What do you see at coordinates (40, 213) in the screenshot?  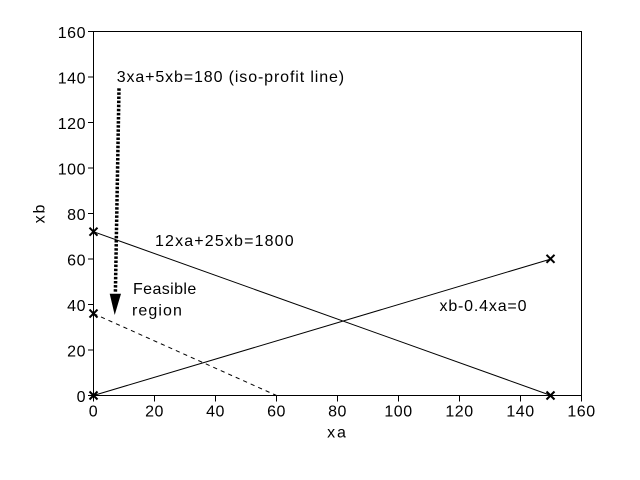 I see `svg-text: xb` at bounding box center [40, 213].